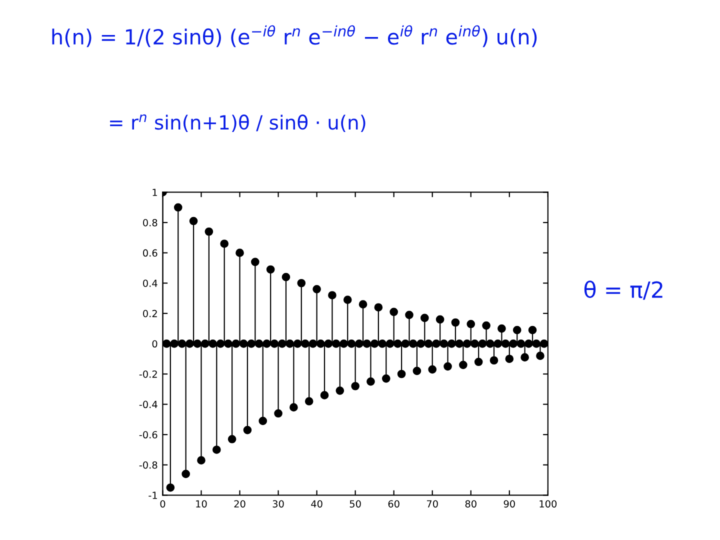 The image size is (720, 540). I want to click on x-tick-label: 80, so click(470, 504).